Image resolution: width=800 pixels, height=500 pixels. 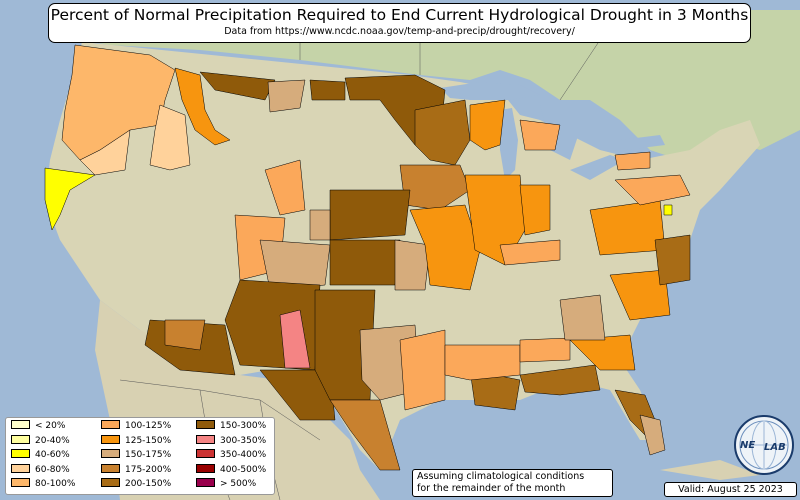 I want to click on legend-item: > 500%, so click(x=226, y=484).